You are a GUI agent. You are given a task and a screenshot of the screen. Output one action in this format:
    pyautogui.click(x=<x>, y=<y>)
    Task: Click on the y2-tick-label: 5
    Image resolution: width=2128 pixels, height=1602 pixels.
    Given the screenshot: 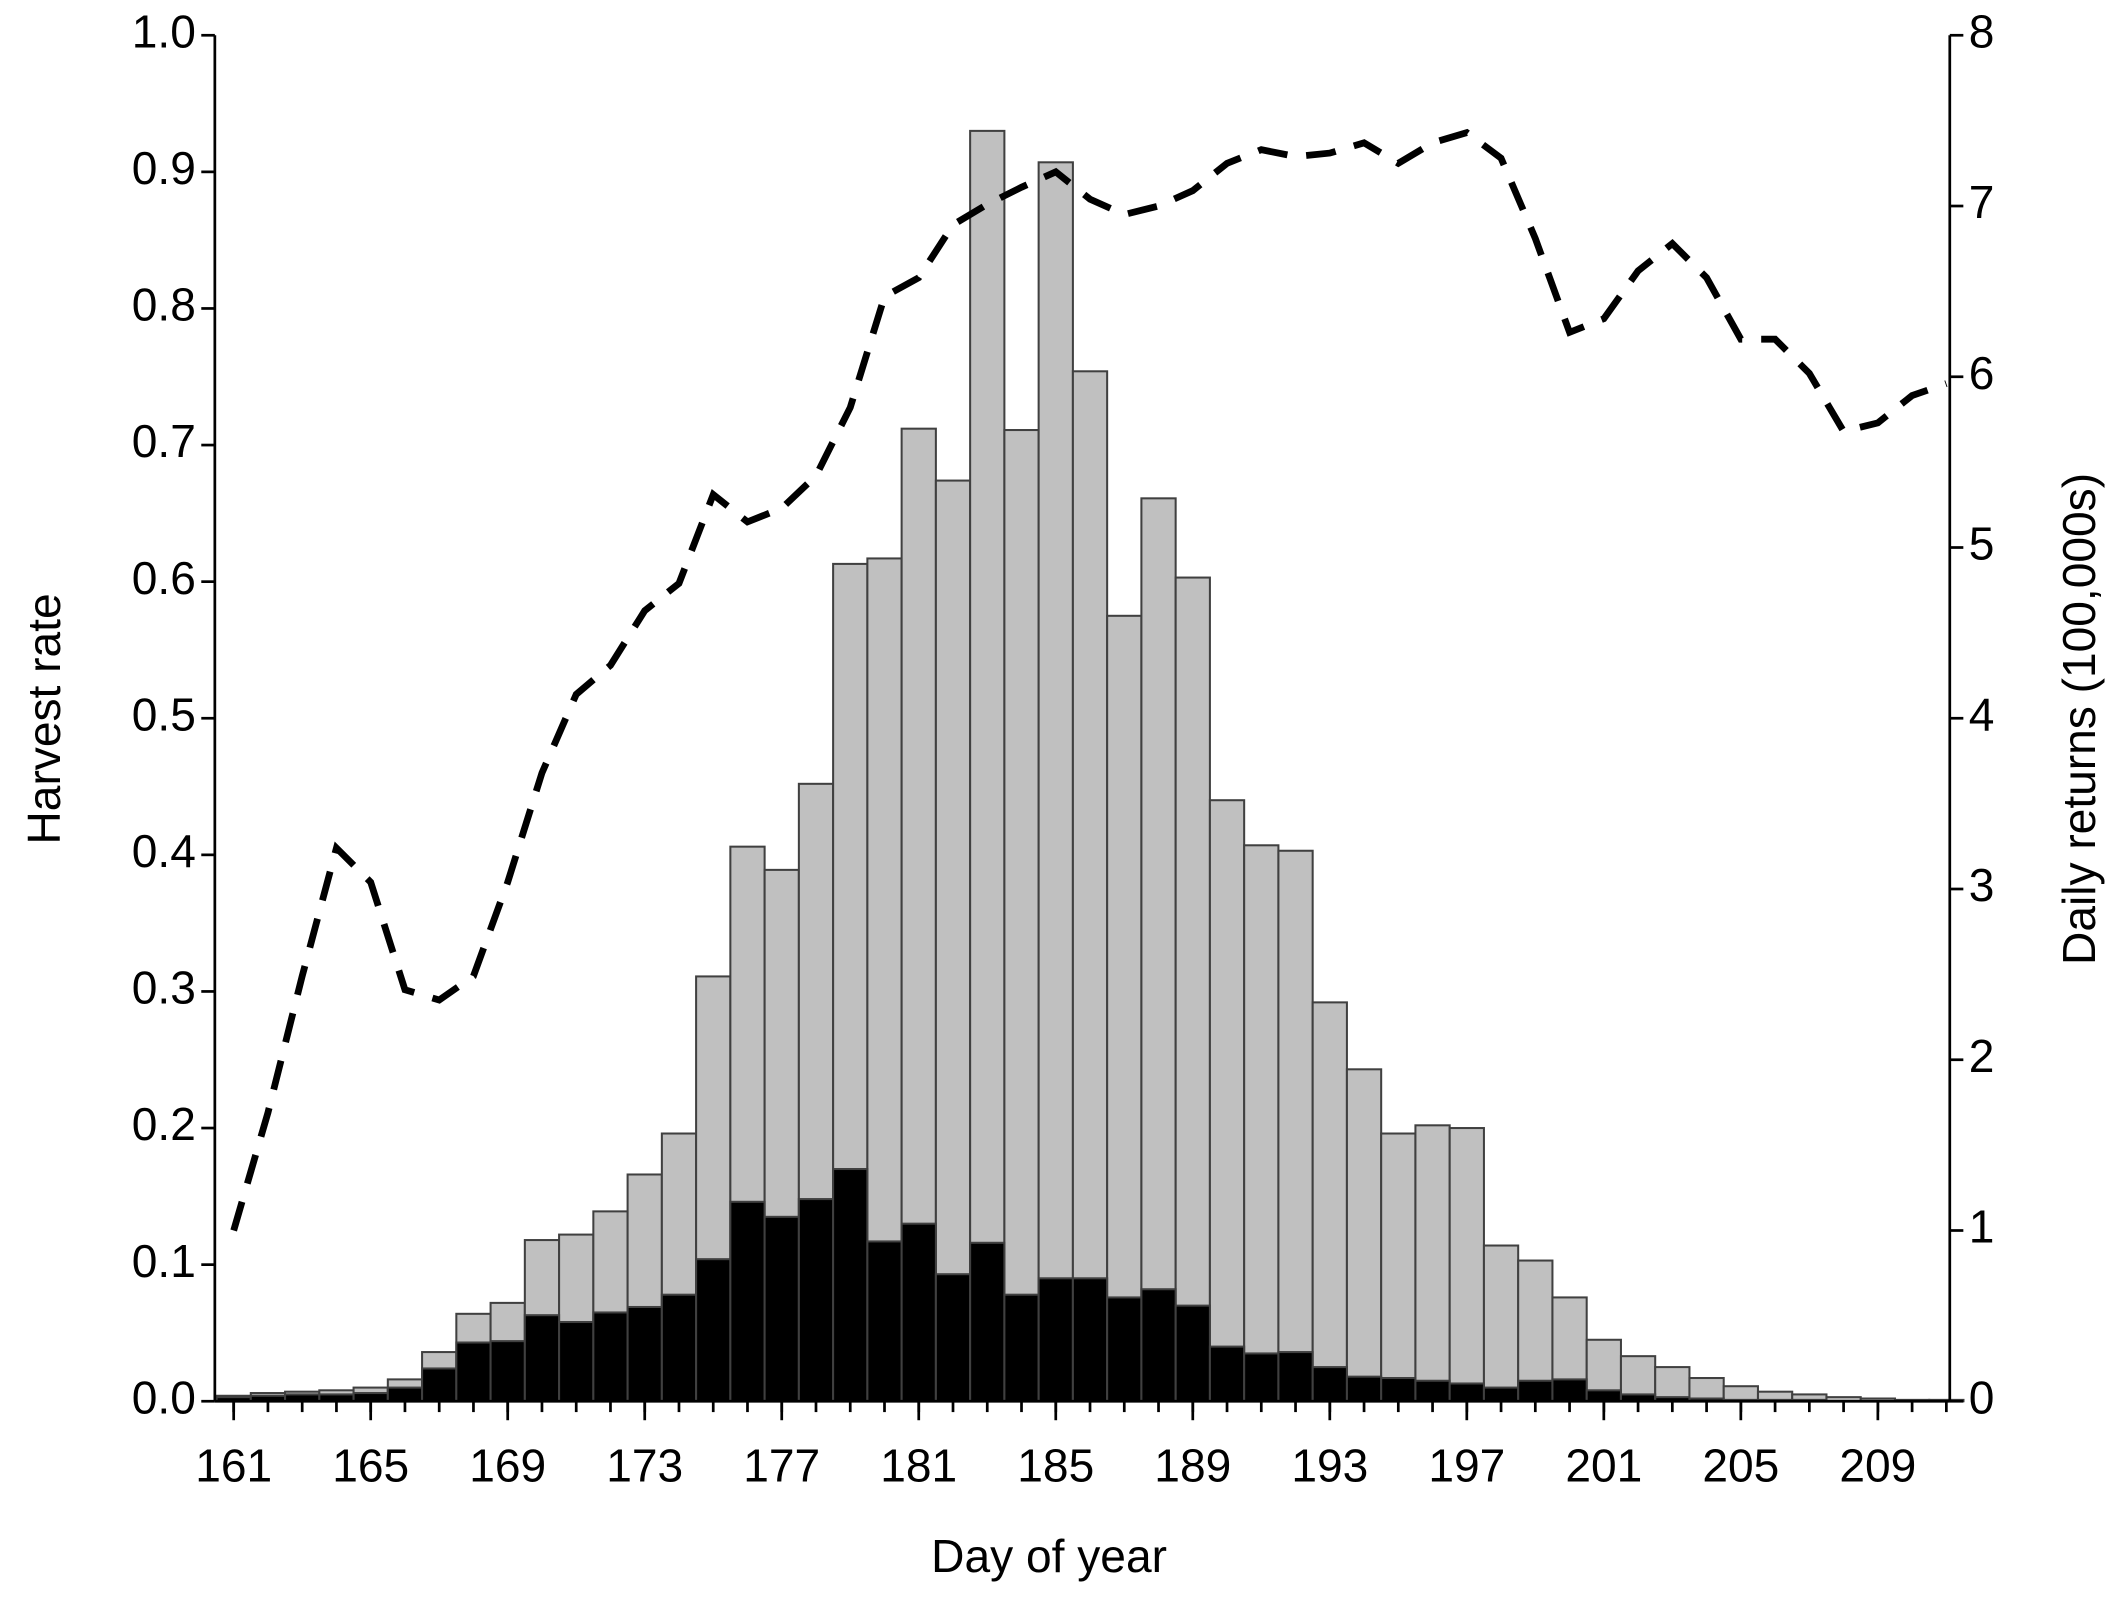 What is the action you would take?
    pyautogui.click(x=1982, y=544)
    